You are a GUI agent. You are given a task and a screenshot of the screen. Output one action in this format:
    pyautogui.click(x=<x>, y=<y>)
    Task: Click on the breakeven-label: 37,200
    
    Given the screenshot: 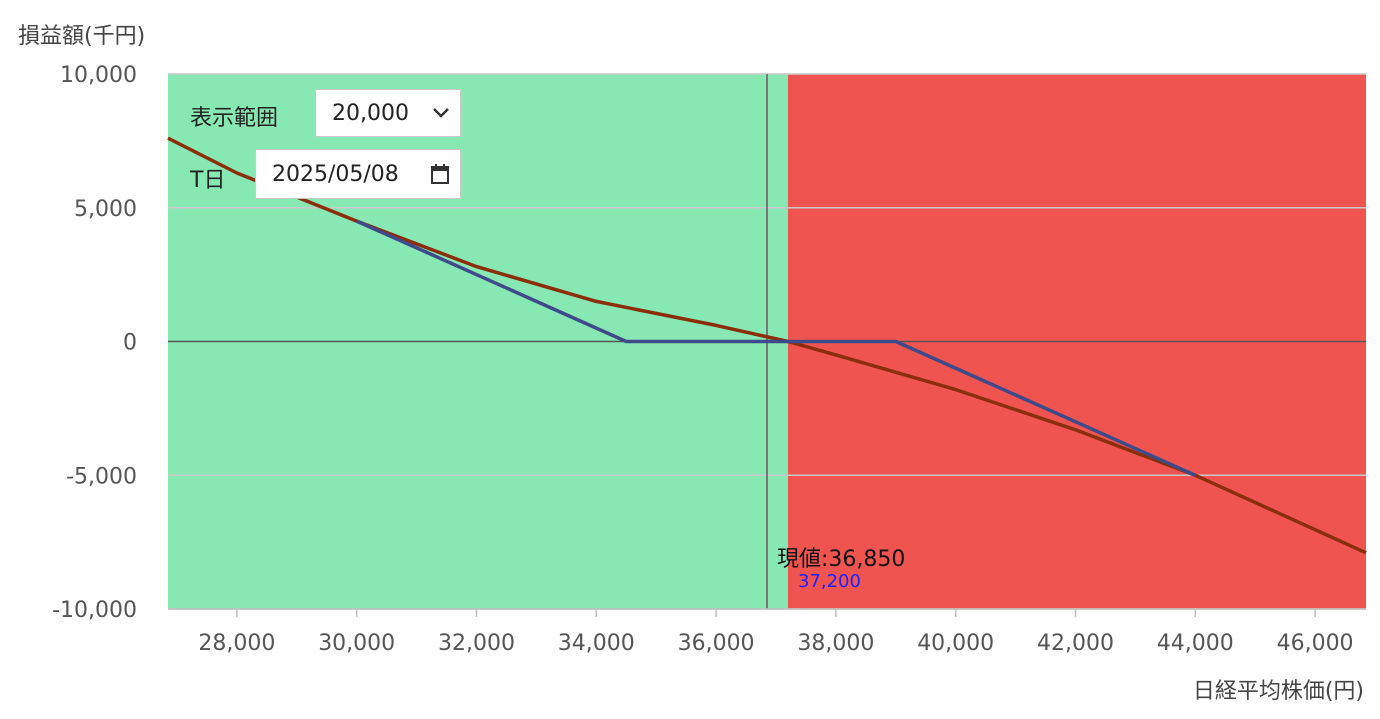 What is the action you would take?
    pyautogui.click(x=829, y=581)
    